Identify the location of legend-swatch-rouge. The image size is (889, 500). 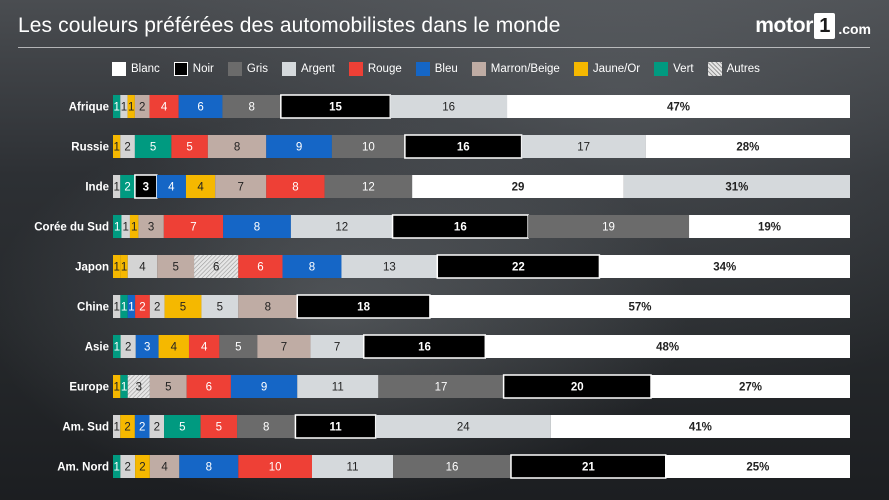
(355, 69).